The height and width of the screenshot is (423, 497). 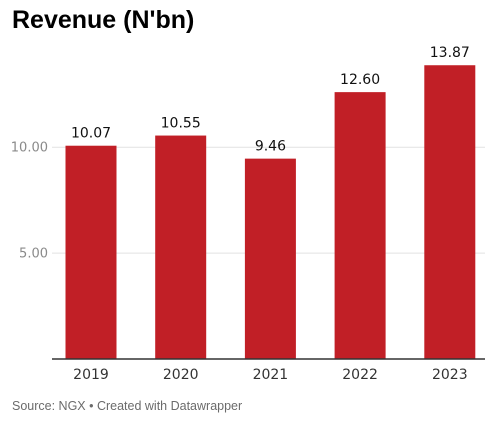 I want to click on x-tick-label: 2022, so click(x=360, y=375).